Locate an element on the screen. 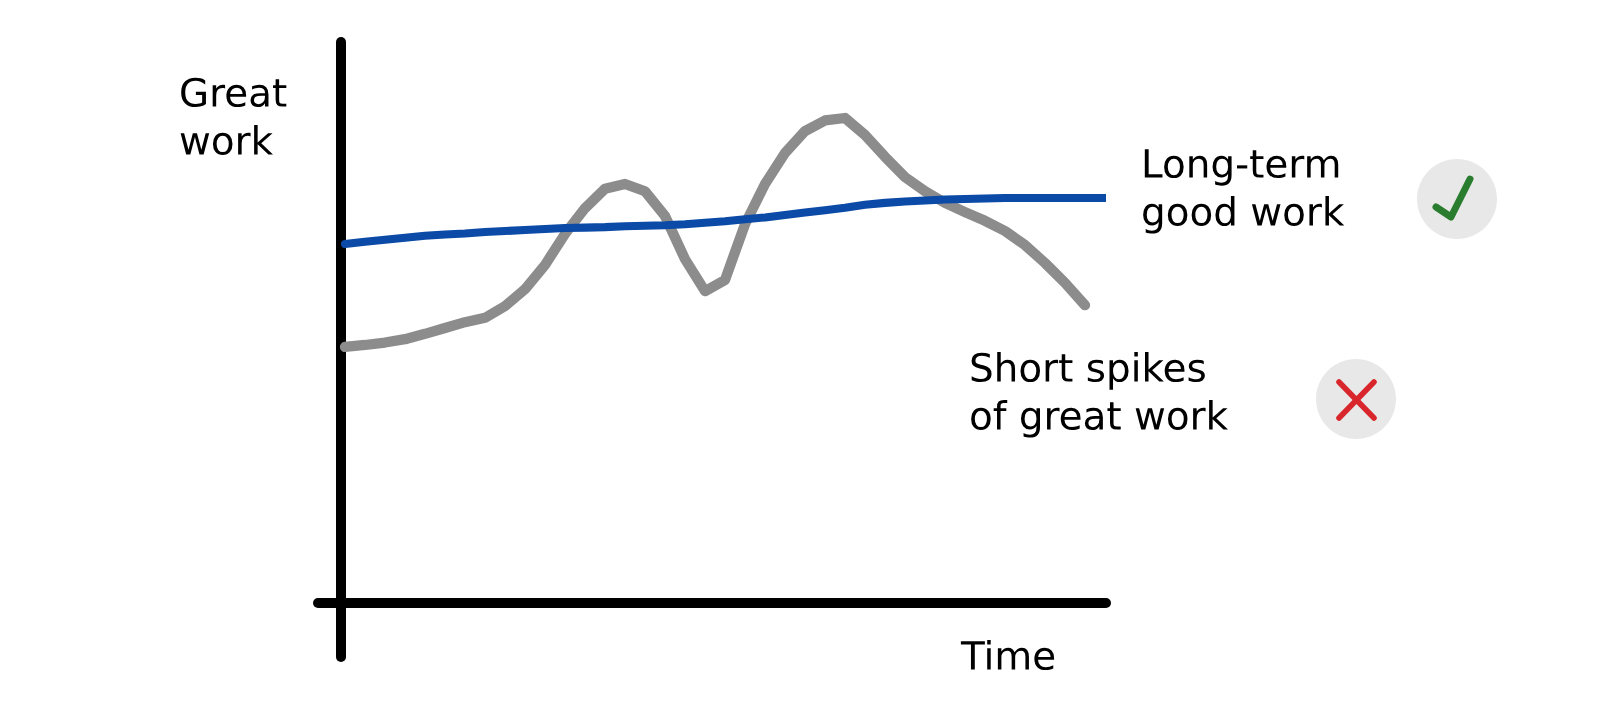  series-label: Long-term good work is located at coordinates (1244, 191).